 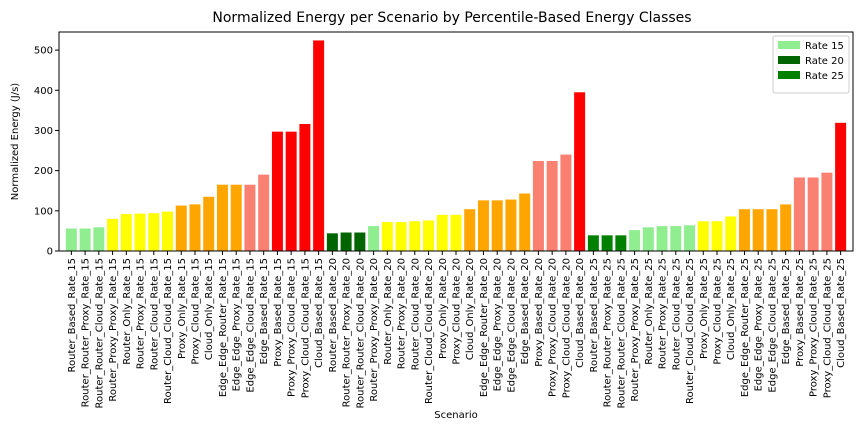 I want to click on y-tick-label: 0, so click(x=50, y=252).